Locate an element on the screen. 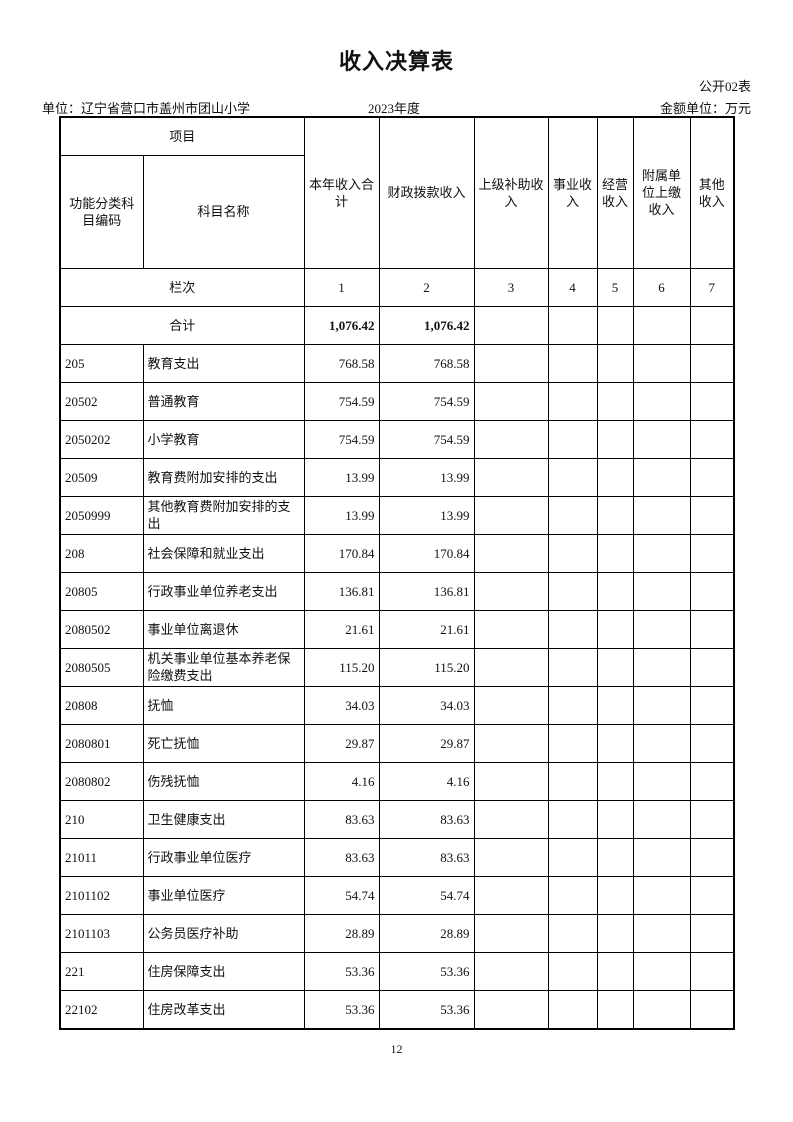  table-row: 208 社会保障和就业支出 170.84 170.84 is located at coordinates (397, 553).